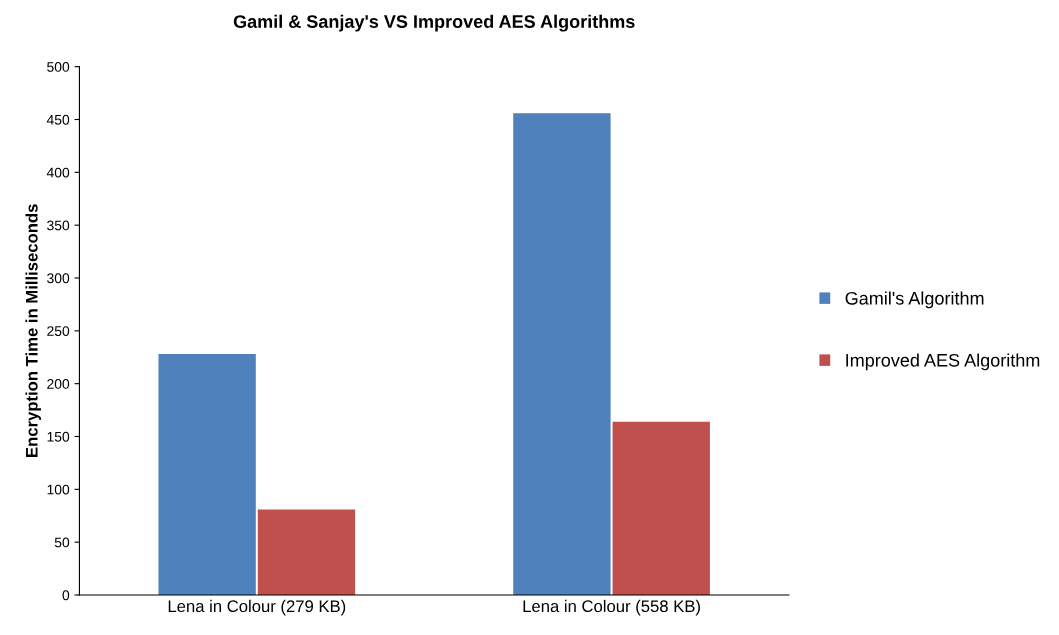  I want to click on y-tick-label: 50, so click(62, 542).